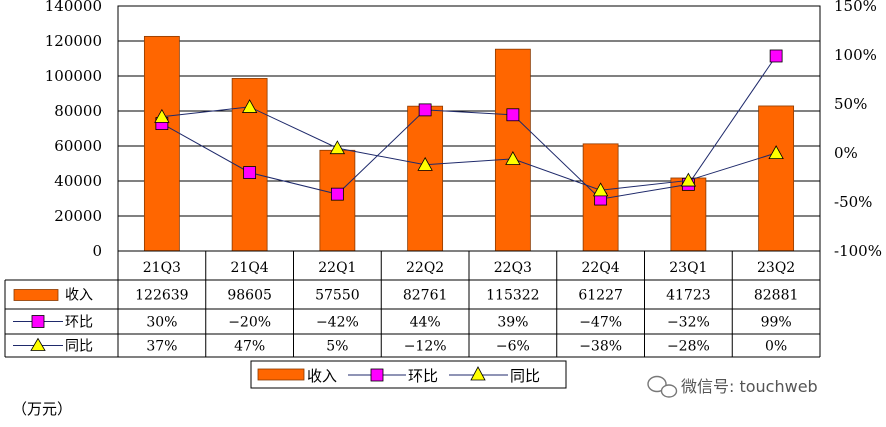 This screenshot has height=427, width=886. Describe the element at coordinates (337, 147) in the screenshot. I see `point-yoy-22Q1` at that location.